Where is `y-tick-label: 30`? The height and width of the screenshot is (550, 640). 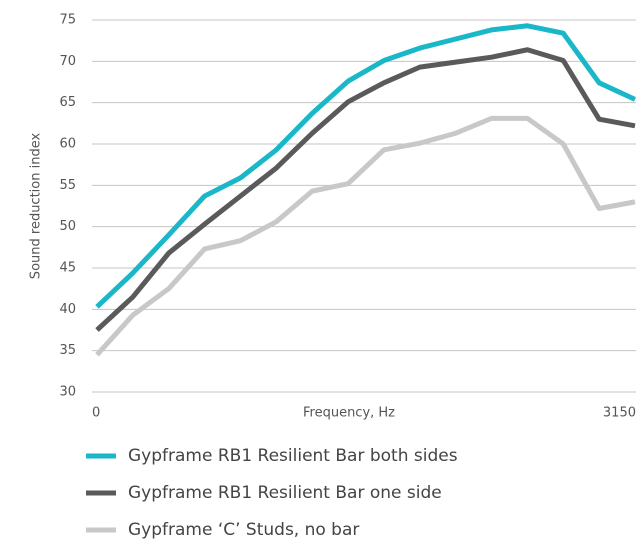
y-tick-label: 30 is located at coordinates (67, 392).